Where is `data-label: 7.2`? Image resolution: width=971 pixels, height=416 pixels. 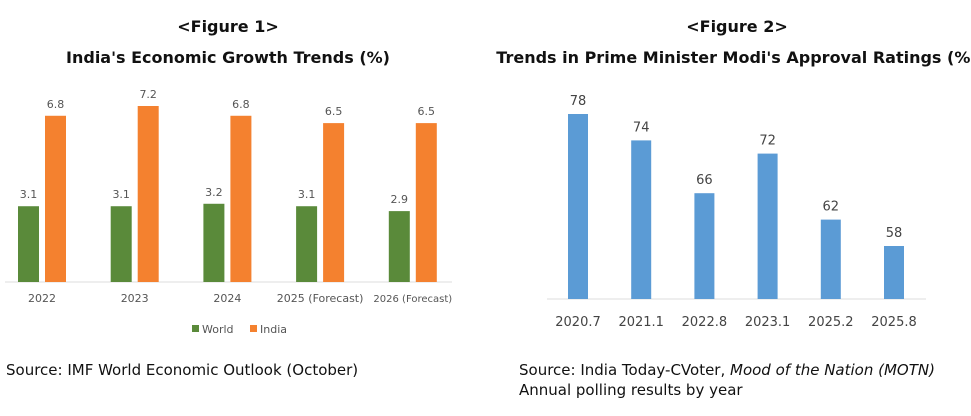
data-label: 7.2 is located at coordinates (148, 94).